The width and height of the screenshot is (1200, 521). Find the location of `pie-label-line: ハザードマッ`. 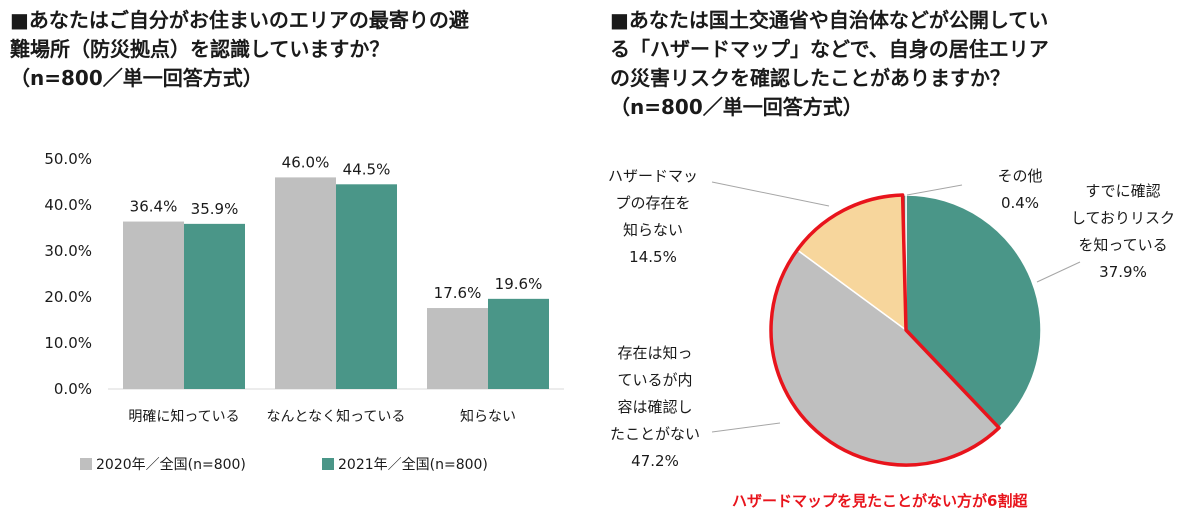

pie-label-line: ハザードマッ is located at coordinates (652, 176).